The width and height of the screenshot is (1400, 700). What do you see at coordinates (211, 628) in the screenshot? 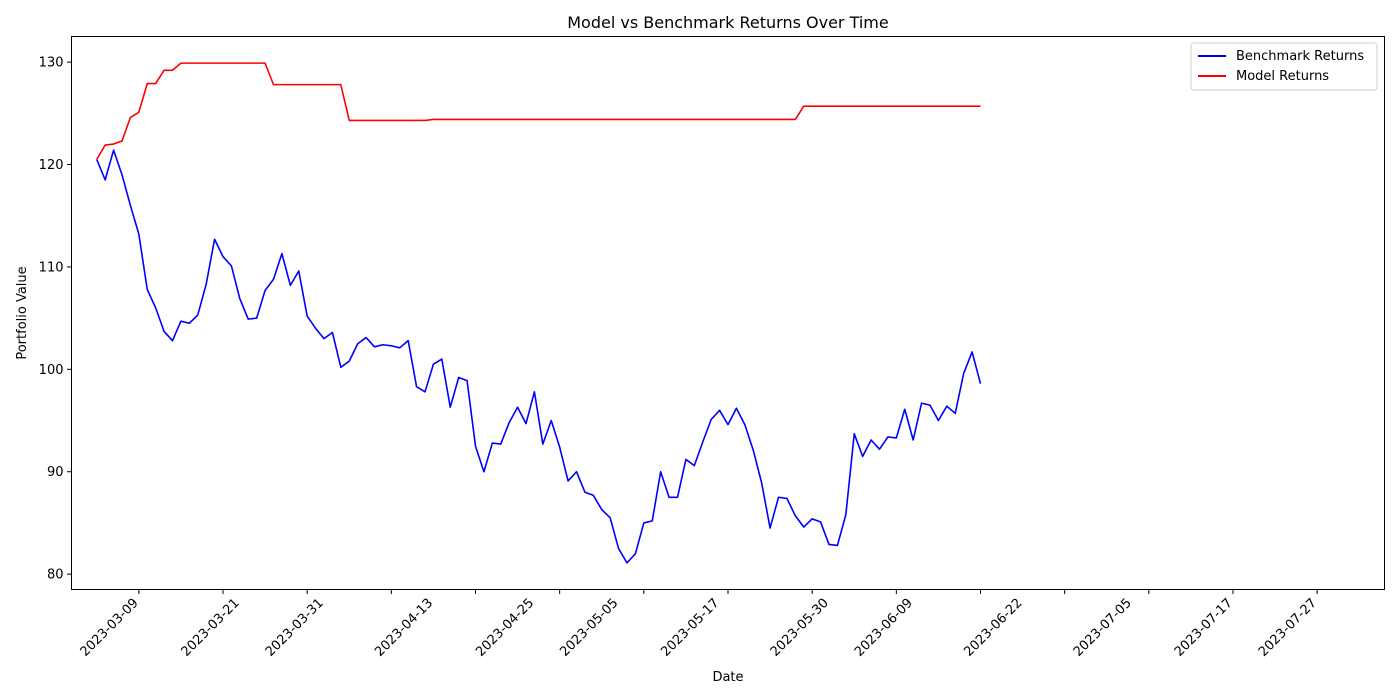
I see `x-tick-label: 2023-03-21` at bounding box center [211, 628].